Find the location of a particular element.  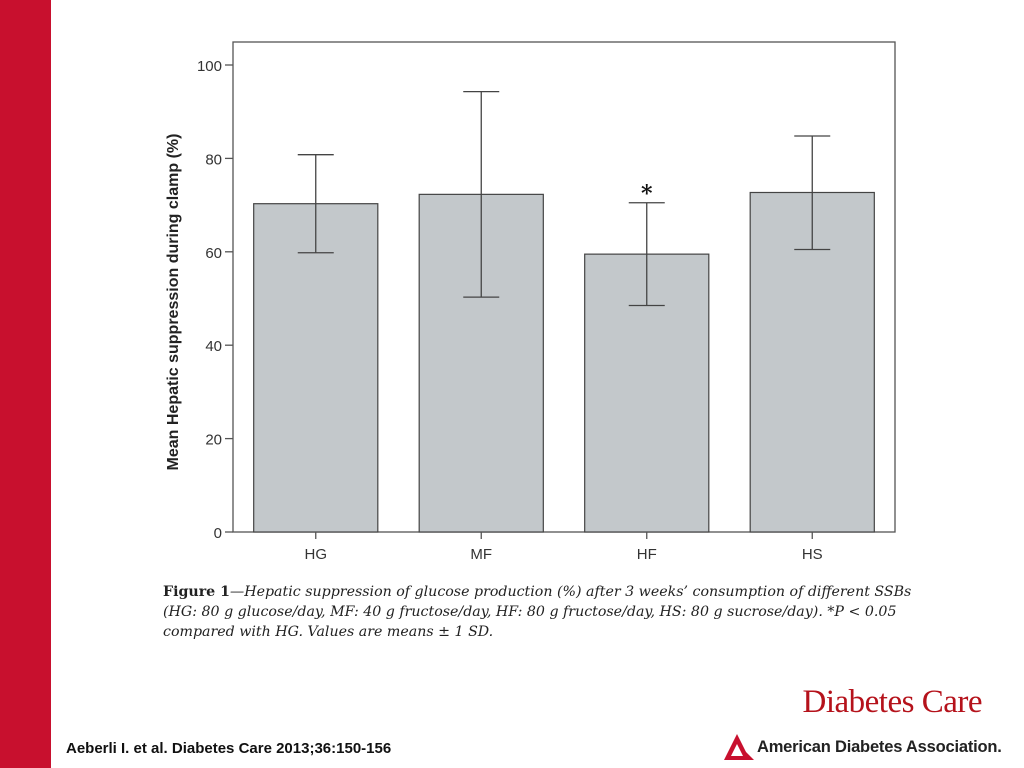

ada-triangle-icon is located at coordinates (739, 747).